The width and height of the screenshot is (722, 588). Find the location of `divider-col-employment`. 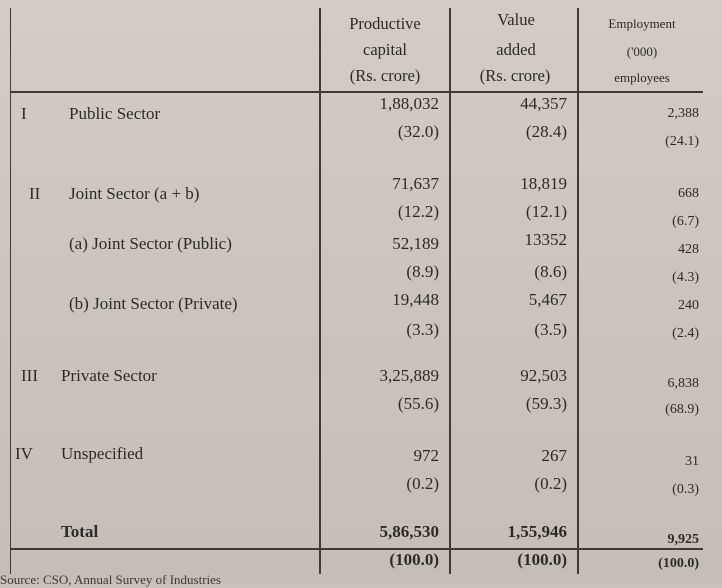

divider-col-employment is located at coordinates (578, 291).